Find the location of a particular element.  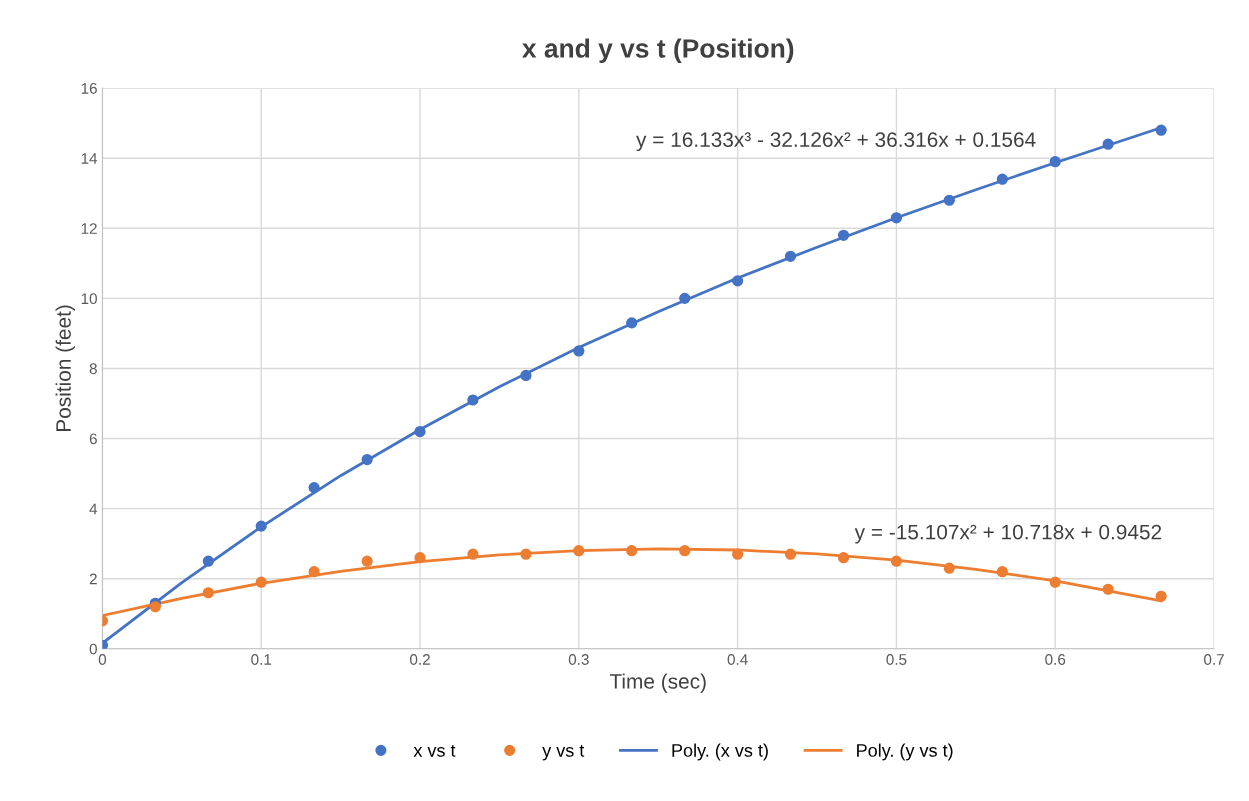

legend-label: y vs t is located at coordinates (563, 752).